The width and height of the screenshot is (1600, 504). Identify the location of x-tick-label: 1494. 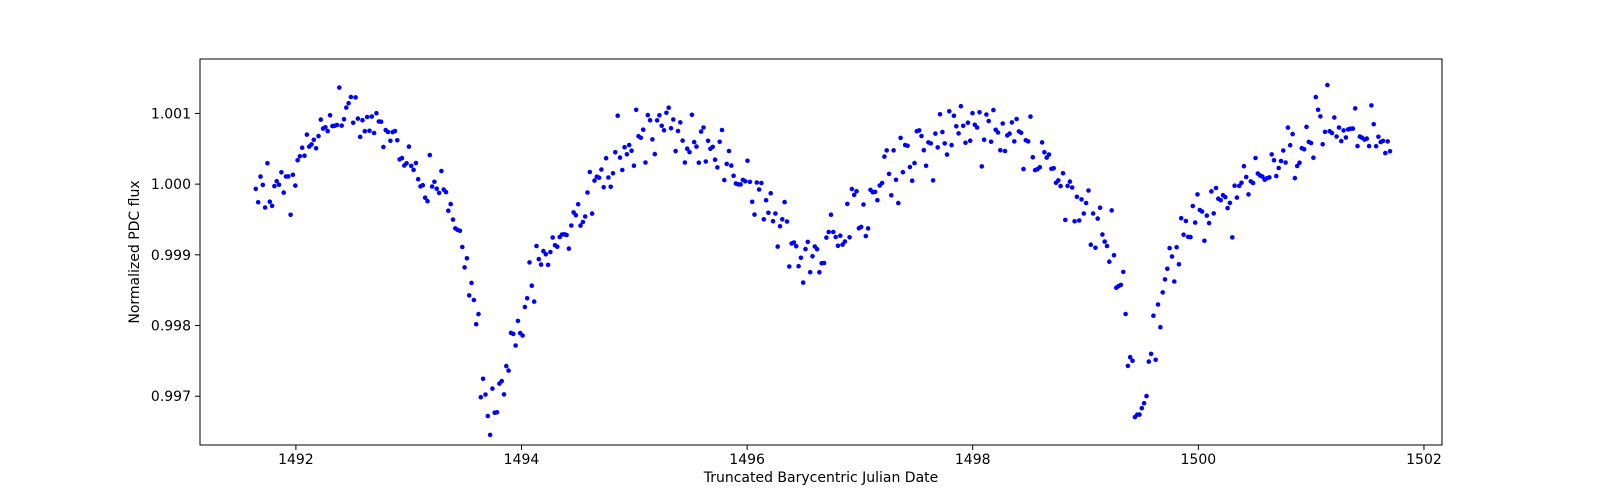
(522, 460).